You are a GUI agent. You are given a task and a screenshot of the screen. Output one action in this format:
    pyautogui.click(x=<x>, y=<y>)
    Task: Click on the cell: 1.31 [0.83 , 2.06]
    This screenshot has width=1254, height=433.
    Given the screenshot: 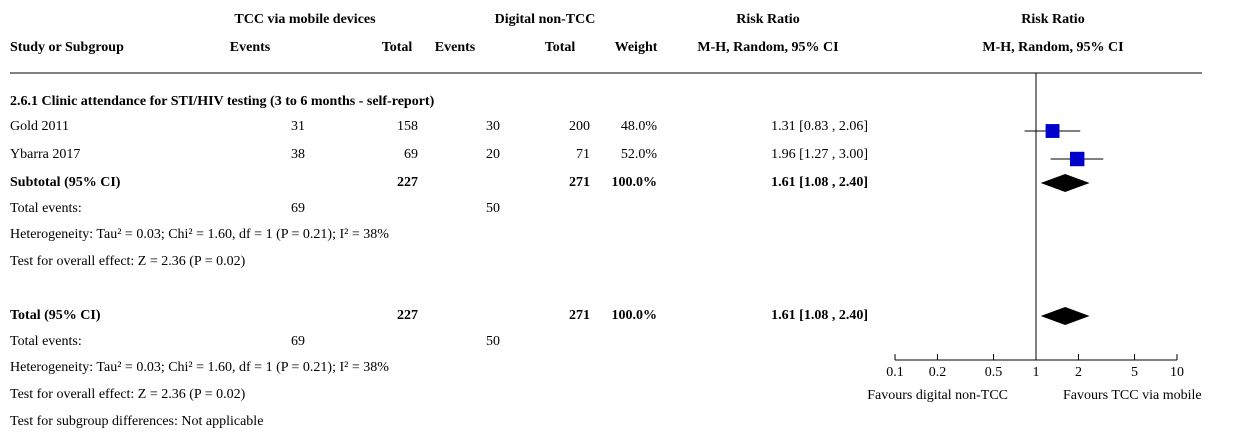 What is the action you would take?
    pyautogui.click(x=819, y=126)
    